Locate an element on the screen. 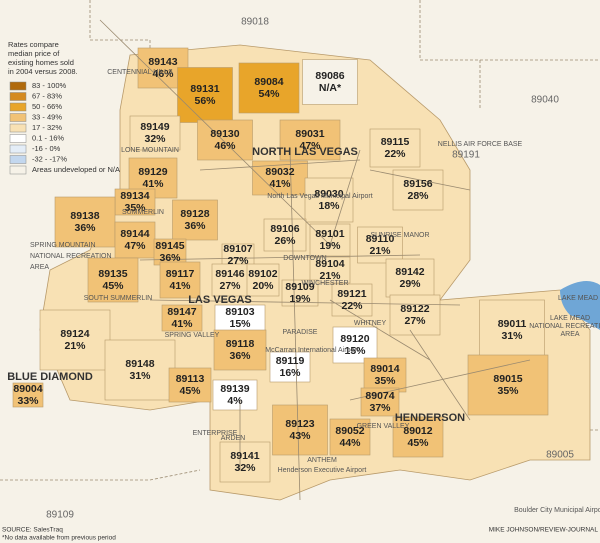 This screenshot has height=543, width=600. place-name: ENTERPRISE is located at coordinates (215, 433).